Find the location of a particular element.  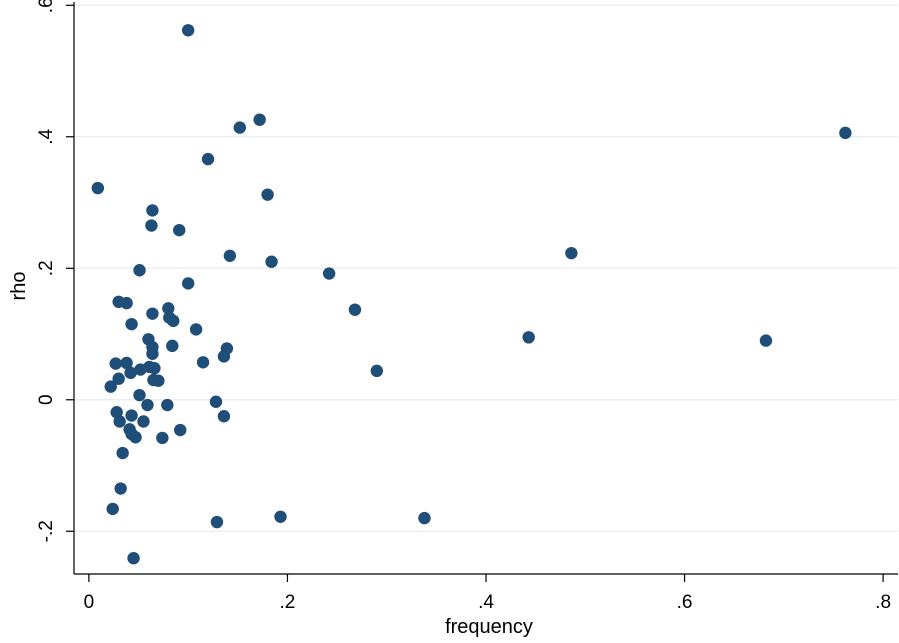

y-tick-label: -.2 is located at coordinates (46, 531).